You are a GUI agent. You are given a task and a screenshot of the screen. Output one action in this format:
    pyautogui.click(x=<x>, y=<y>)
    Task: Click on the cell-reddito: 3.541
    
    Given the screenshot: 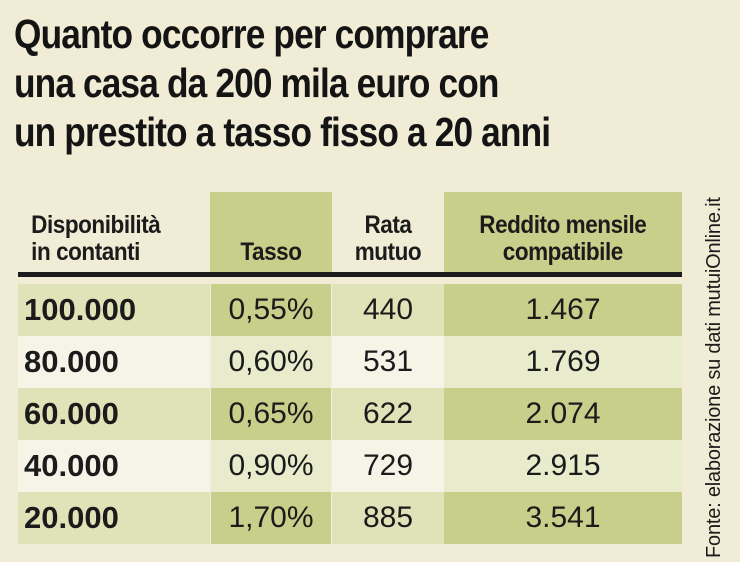 What is the action you would take?
    pyautogui.click(x=563, y=518)
    